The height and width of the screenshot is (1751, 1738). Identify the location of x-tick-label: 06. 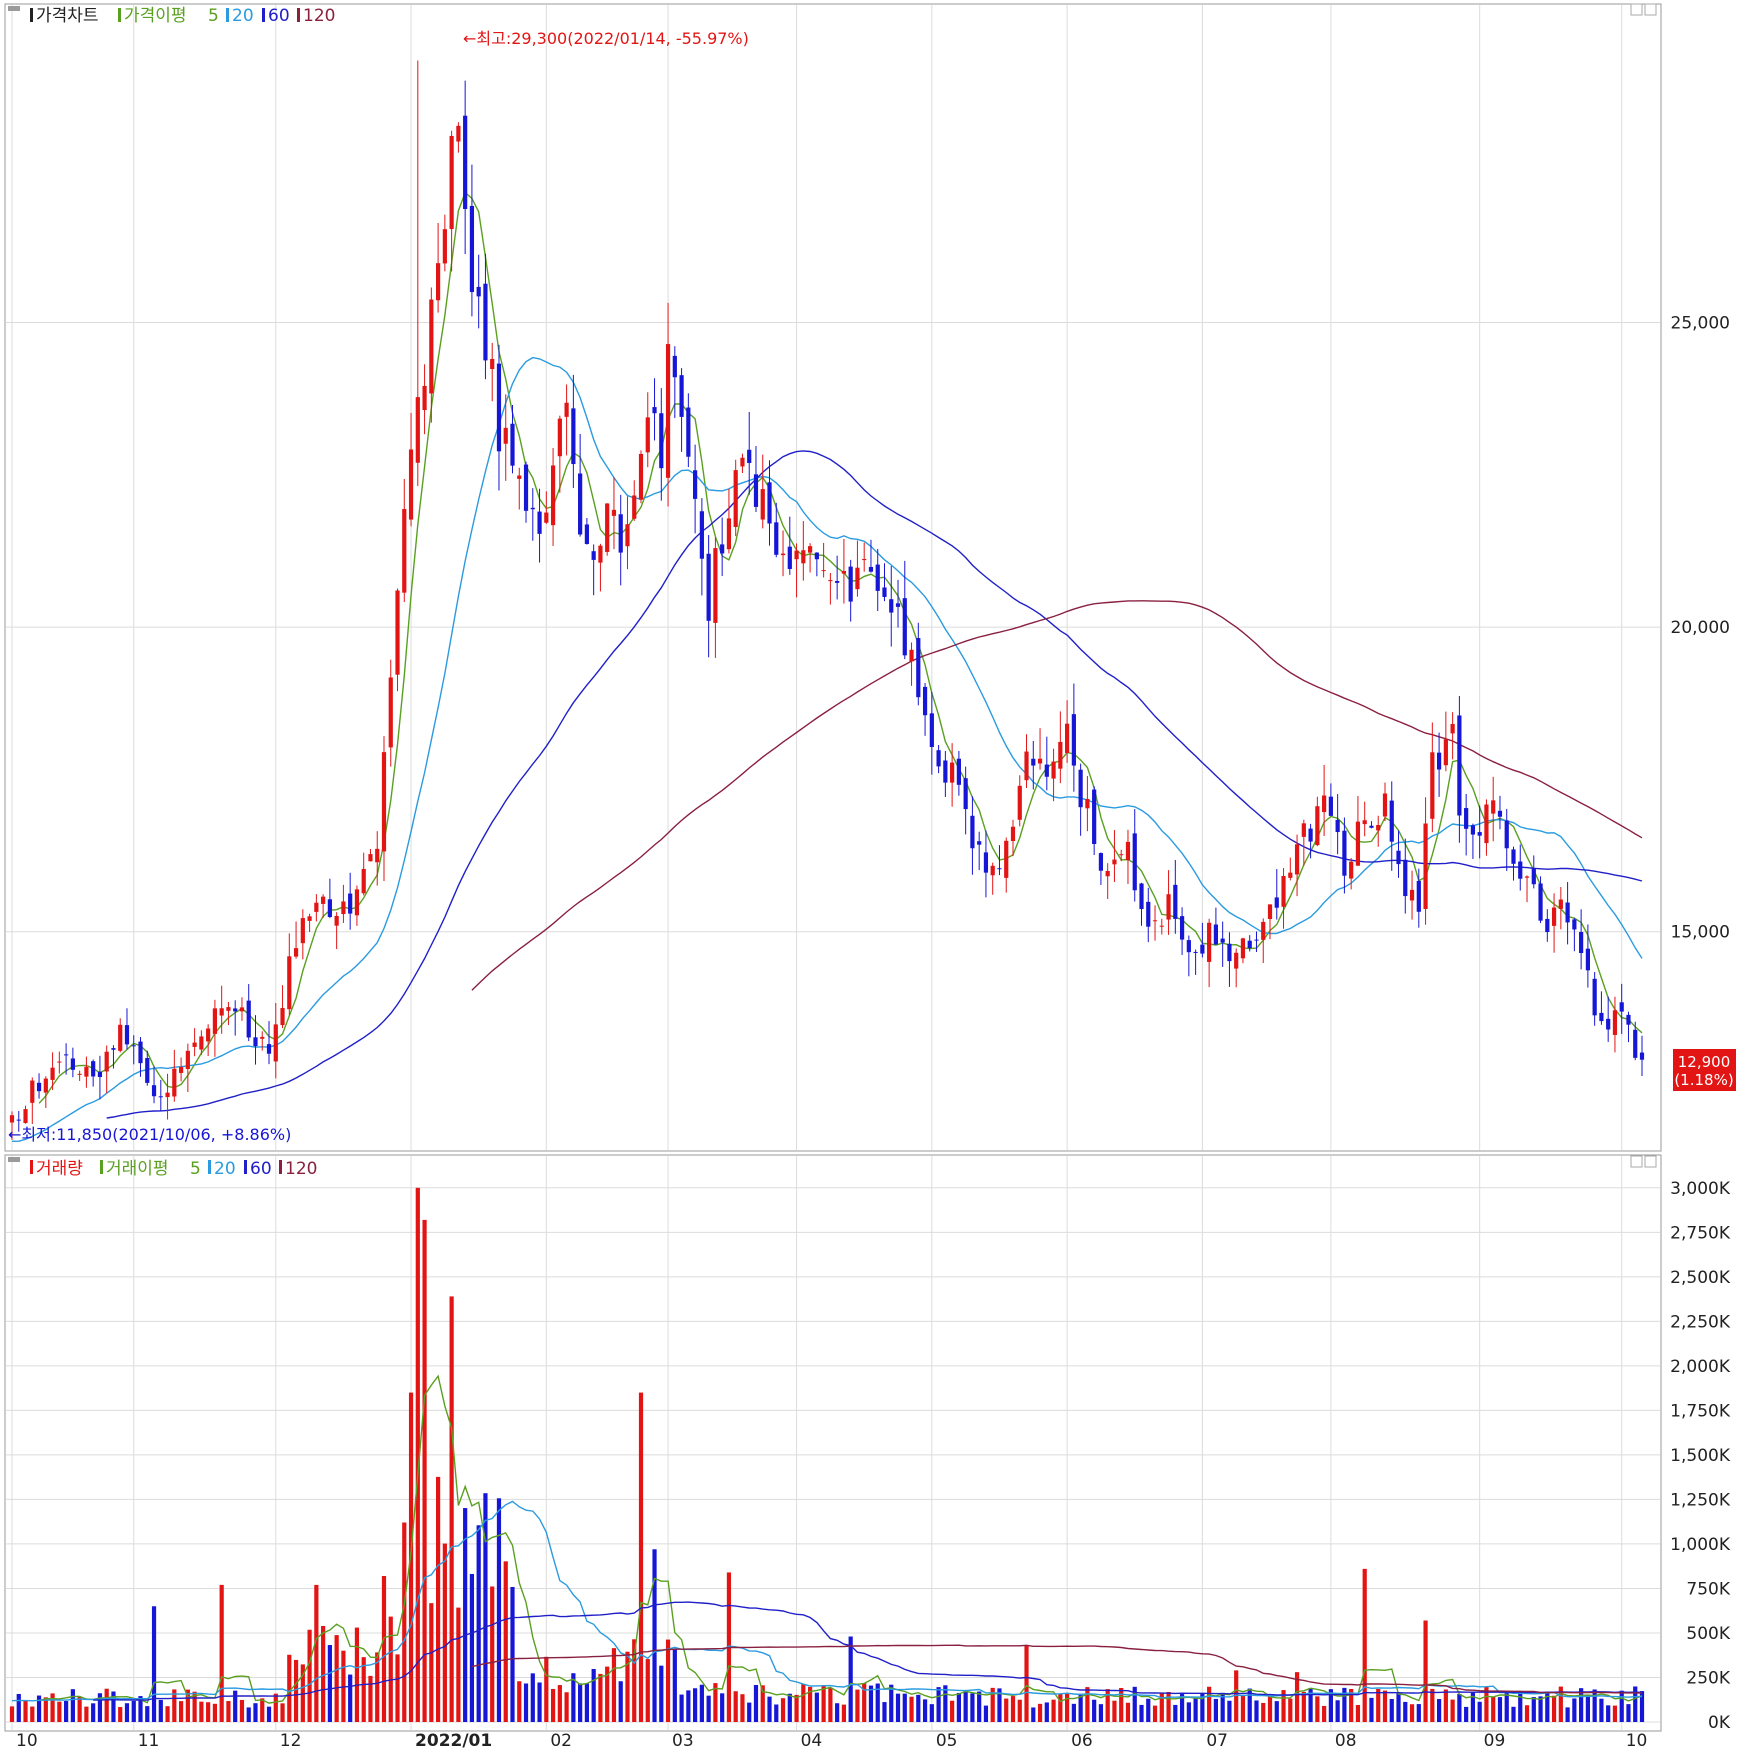
(1082, 1741).